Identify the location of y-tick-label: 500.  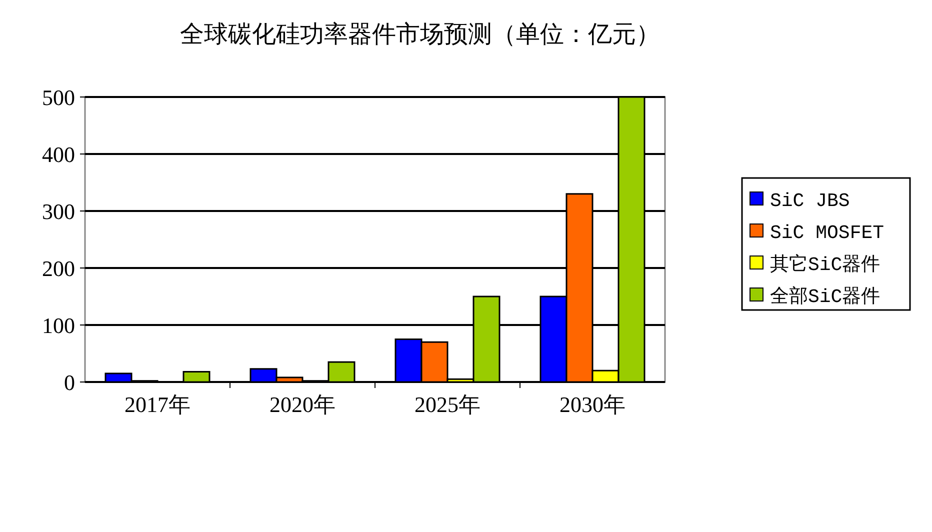
(58, 97).